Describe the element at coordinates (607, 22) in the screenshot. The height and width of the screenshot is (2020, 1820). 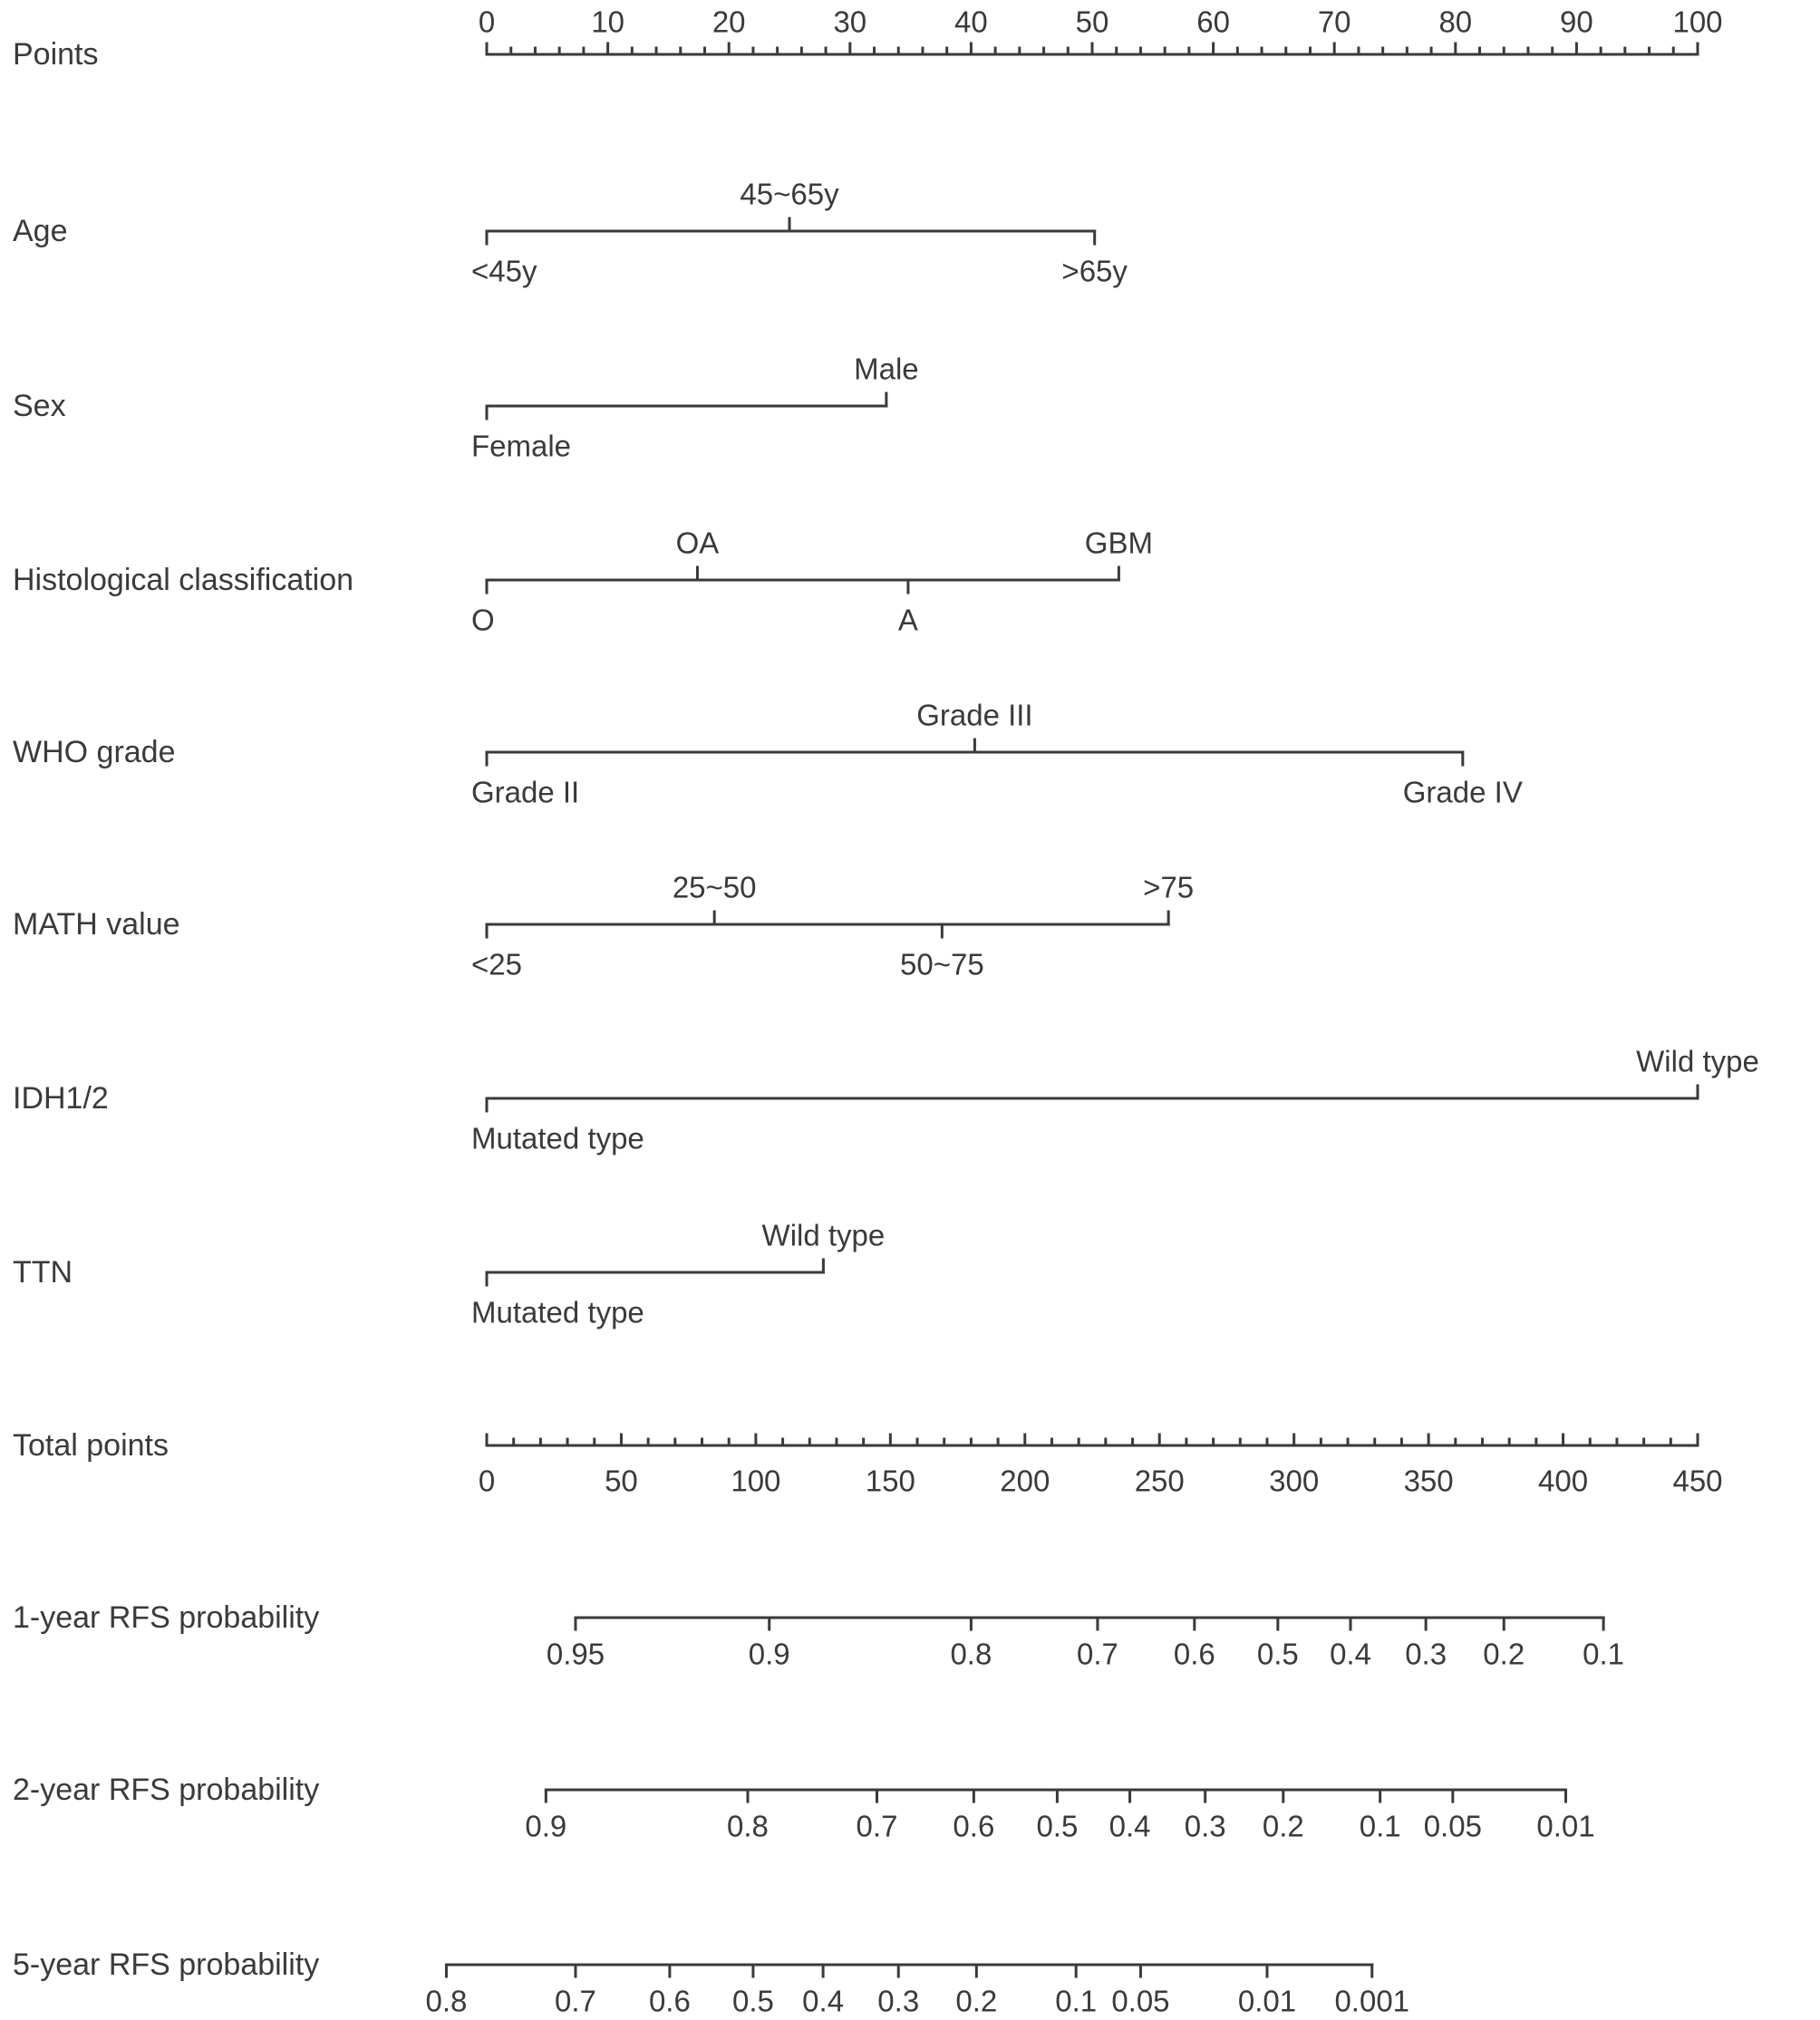
I see `points-tick-label: 10` at that location.